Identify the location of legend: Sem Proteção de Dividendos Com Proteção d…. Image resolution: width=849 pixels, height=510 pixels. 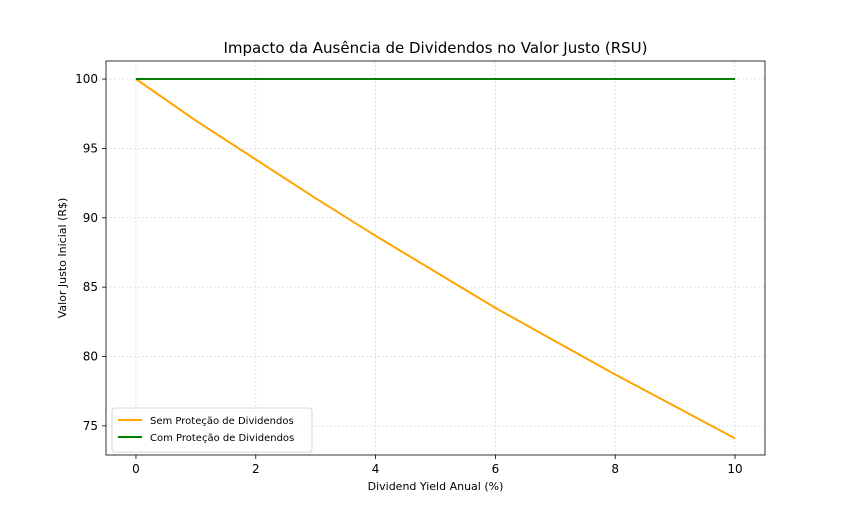
(212, 430).